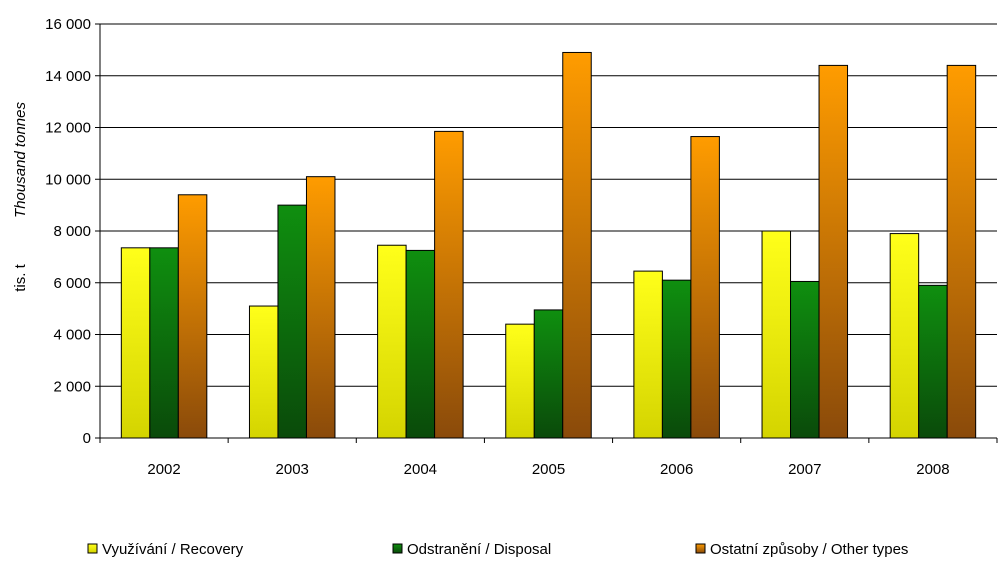  Describe the element at coordinates (68, 179) in the screenshot. I see `y-tick-label: 10 000` at that location.